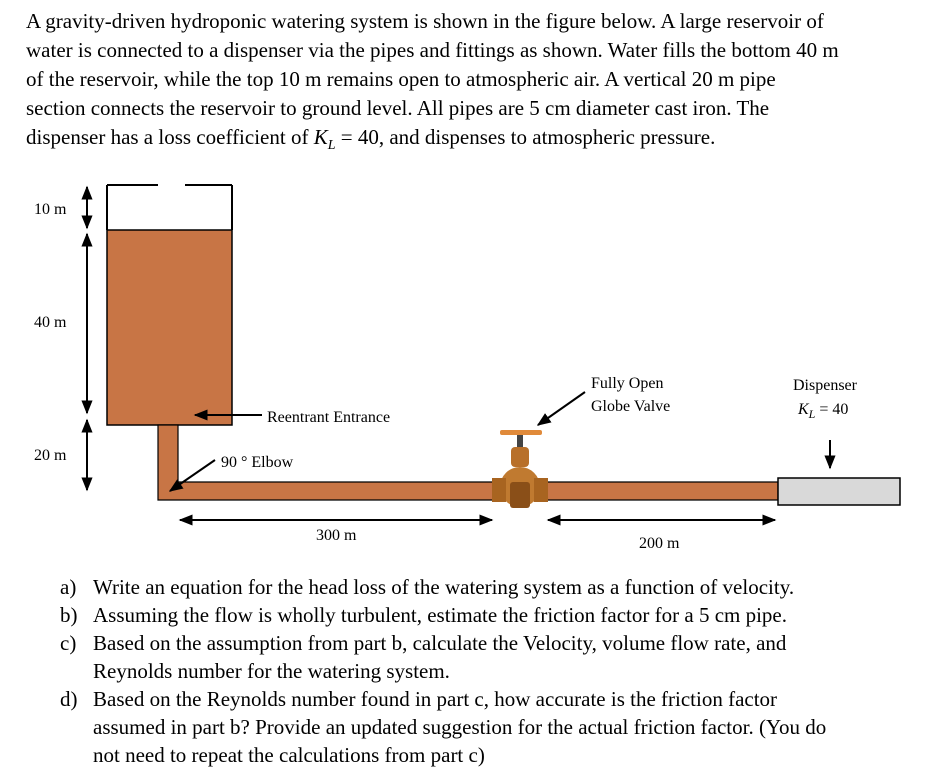  What do you see at coordinates (831, 409) in the screenshot?
I see `text: = 40` at bounding box center [831, 409].